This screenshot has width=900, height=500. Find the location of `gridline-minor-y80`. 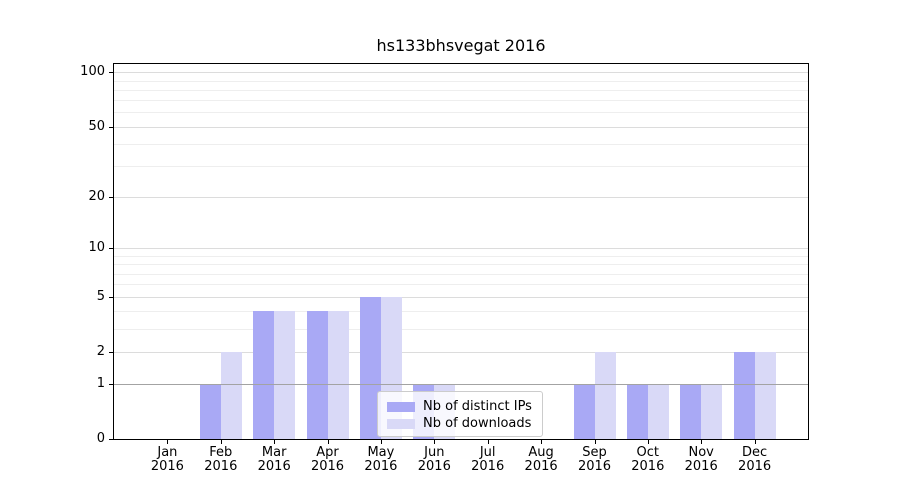

gridline-minor-y80 is located at coordinates (461, 90).